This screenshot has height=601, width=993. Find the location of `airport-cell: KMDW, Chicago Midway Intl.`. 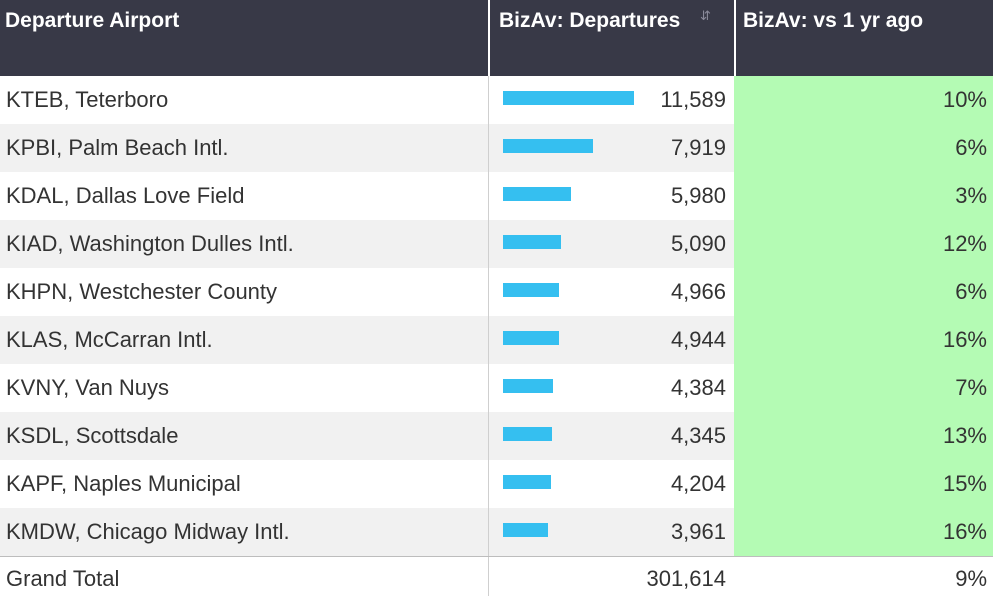

airport-cell: KMDW, Chicago Midway Intl. is located at coordinates (148, 531).